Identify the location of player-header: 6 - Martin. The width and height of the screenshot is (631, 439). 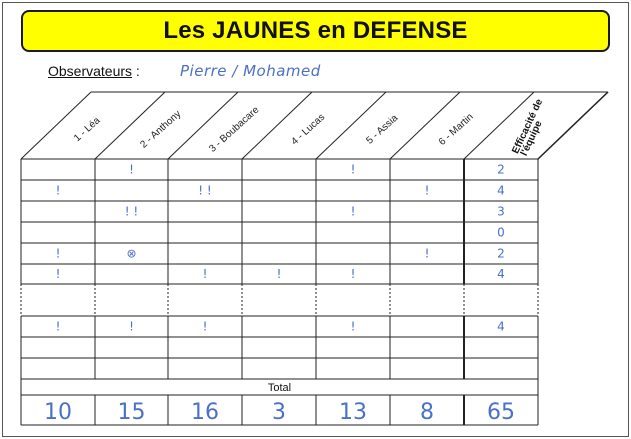
(456, 129).